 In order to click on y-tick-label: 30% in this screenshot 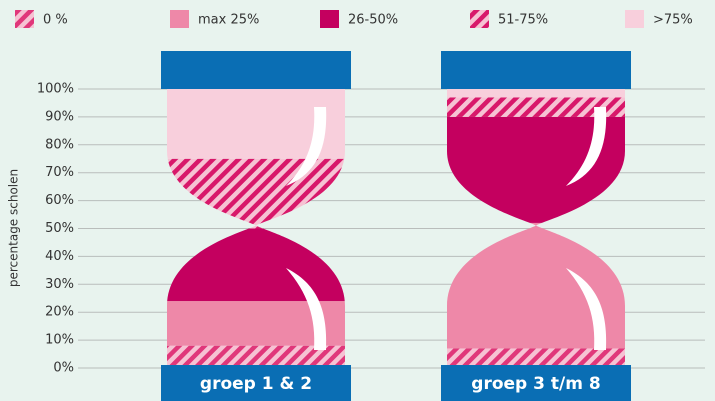, I will do `click(59, 284)`.